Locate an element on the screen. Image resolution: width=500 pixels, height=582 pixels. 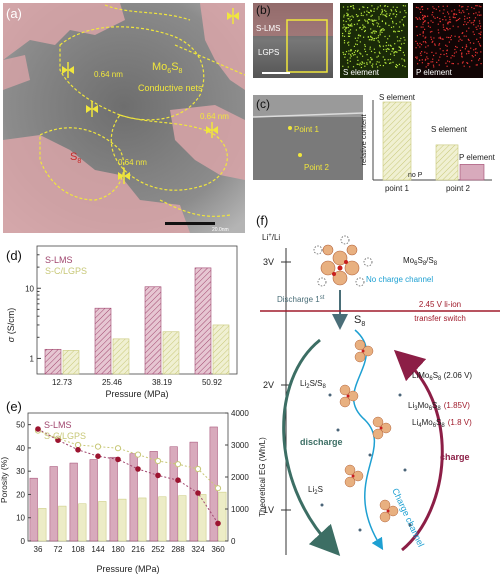
x-tick-label: 288 is located at coordinates (178, 549).